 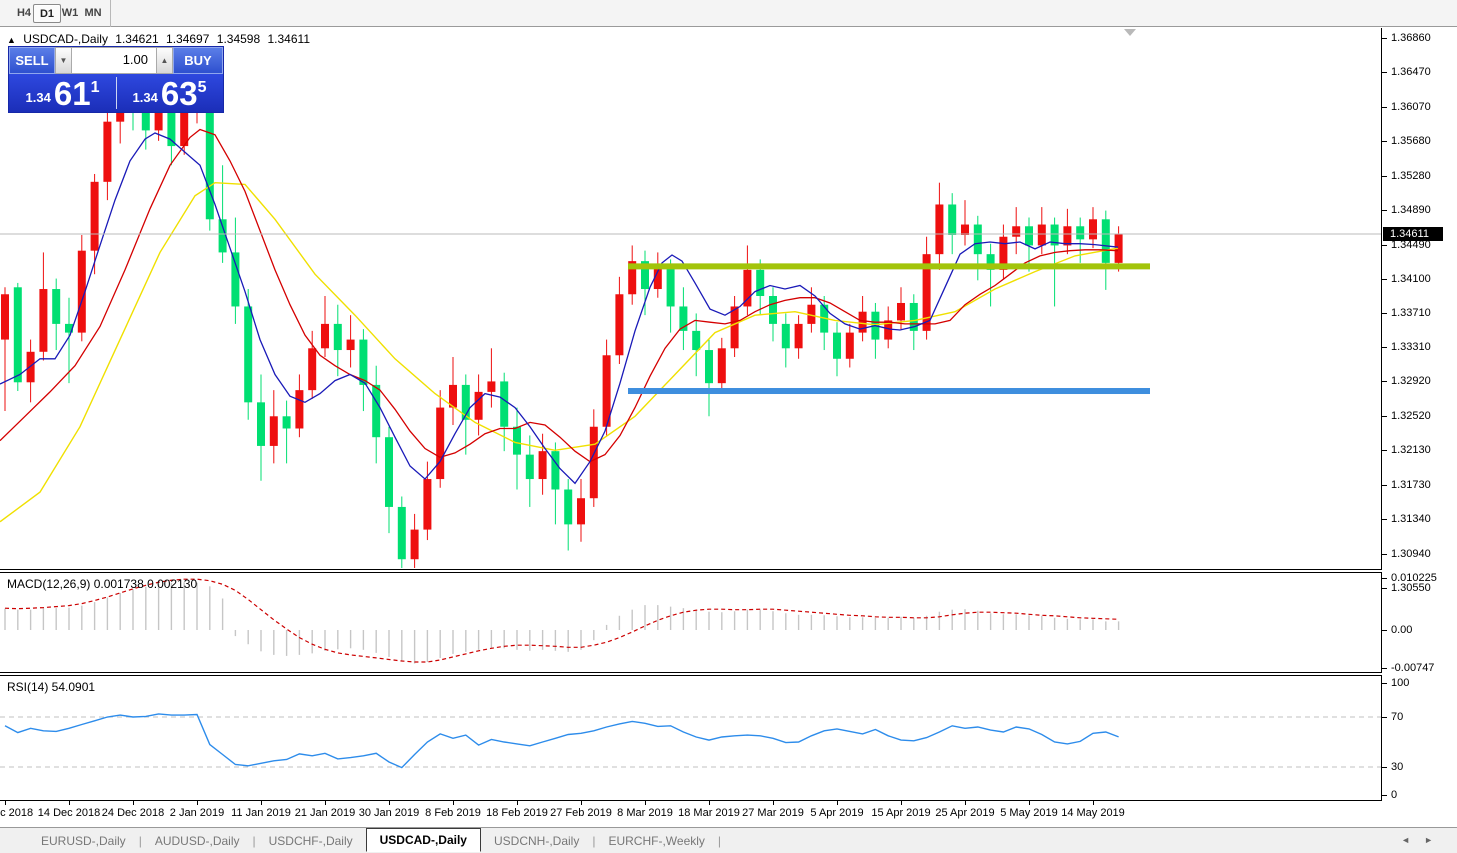 I want to click on time-axis-label: 5 May 2019, so click(x=1029, y=813).